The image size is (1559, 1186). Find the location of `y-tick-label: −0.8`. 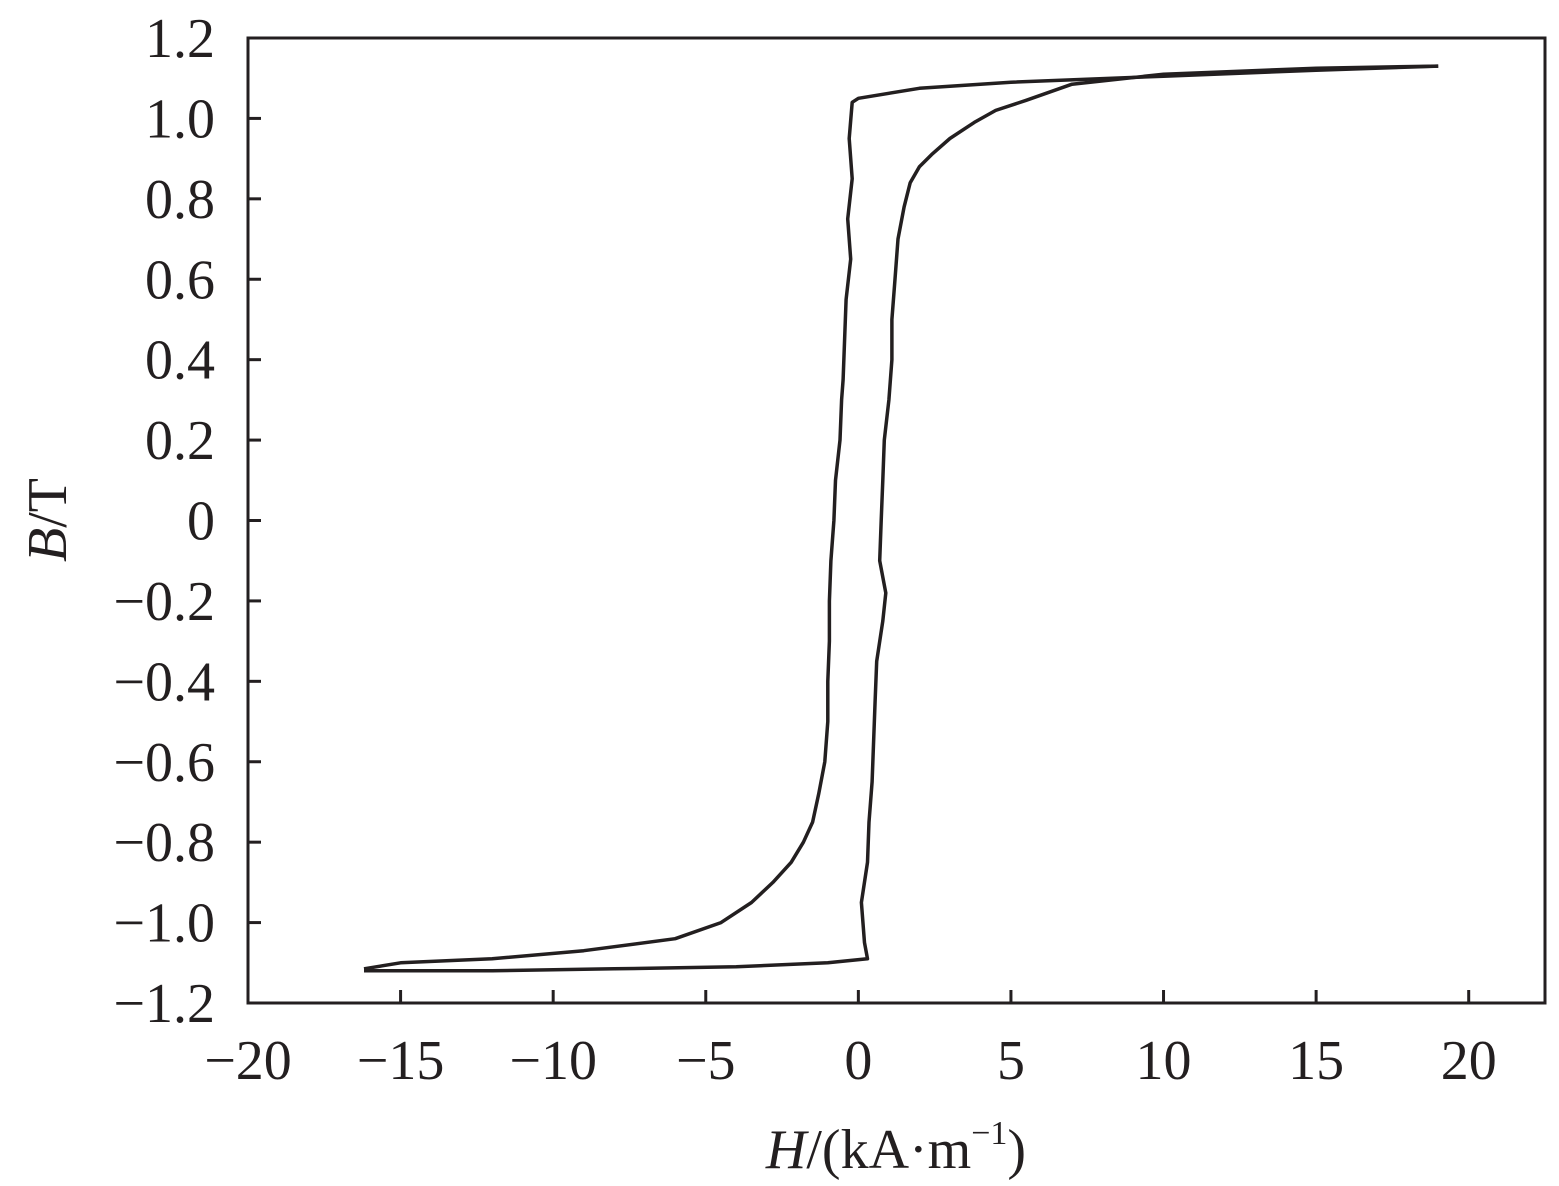

y-tick-label: −0.8 is located at coordinates (164, 843).